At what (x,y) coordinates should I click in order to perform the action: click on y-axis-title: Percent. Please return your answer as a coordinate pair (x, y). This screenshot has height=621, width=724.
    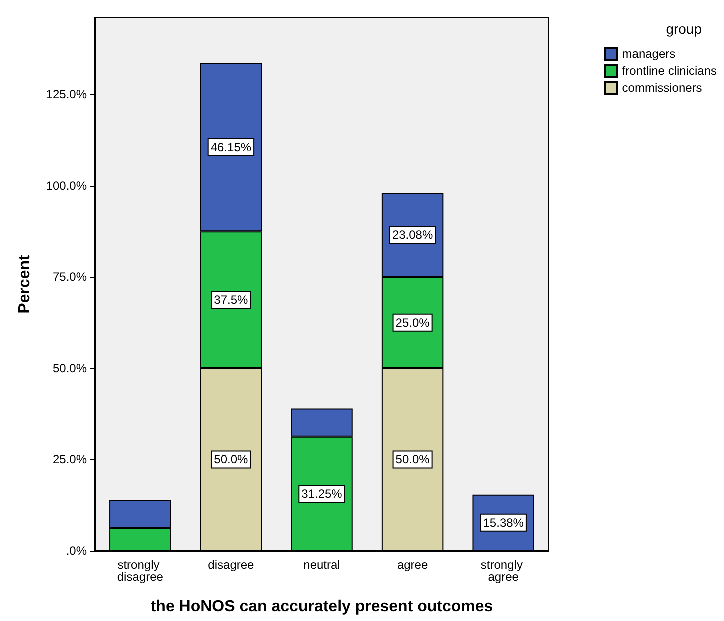
    Looking at the image, I should click on (25, 284).